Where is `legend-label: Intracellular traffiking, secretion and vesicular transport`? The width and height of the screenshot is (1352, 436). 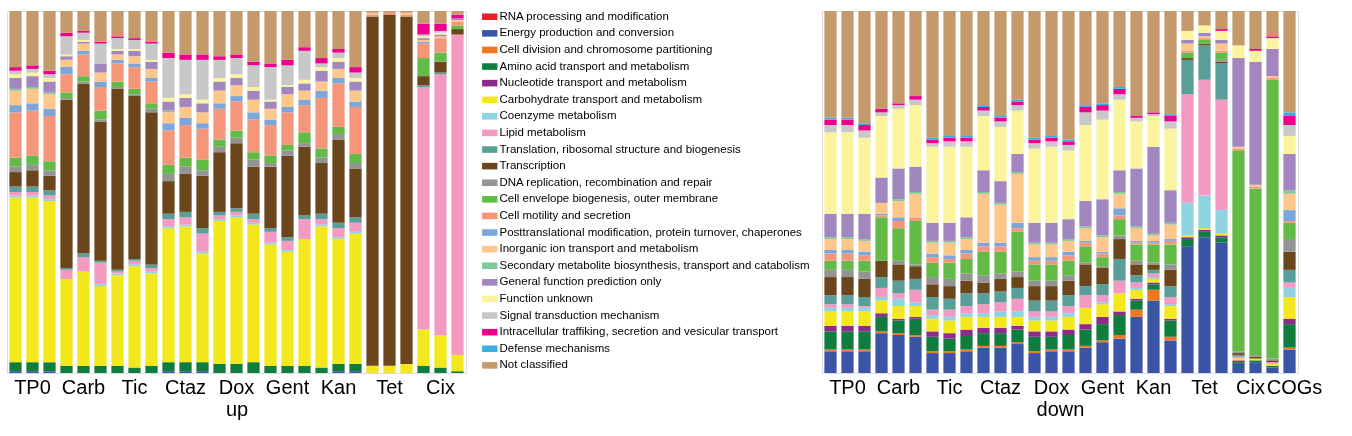
legend-label: Intracellular traffiking, secretion and vesicular transport is located at coordinates (639, 331).